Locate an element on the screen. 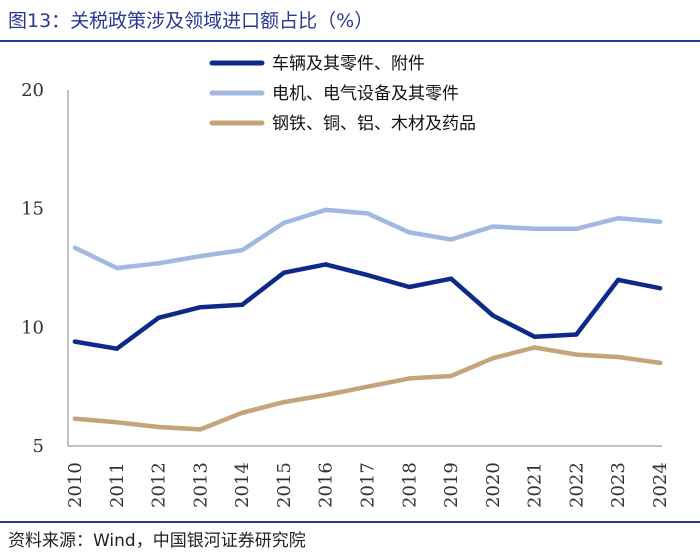 The width and height of the screenshot is (700, 554). y-tick-label: 5 is located at coordinates (38, 446).